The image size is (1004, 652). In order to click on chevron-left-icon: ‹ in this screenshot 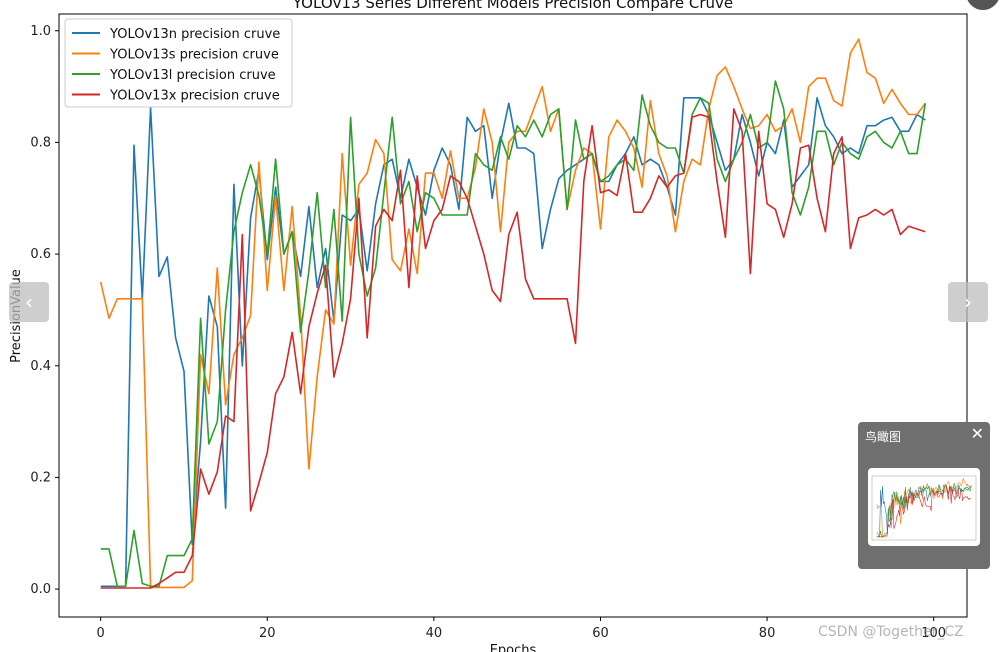, I will do `click(29, 302)`.